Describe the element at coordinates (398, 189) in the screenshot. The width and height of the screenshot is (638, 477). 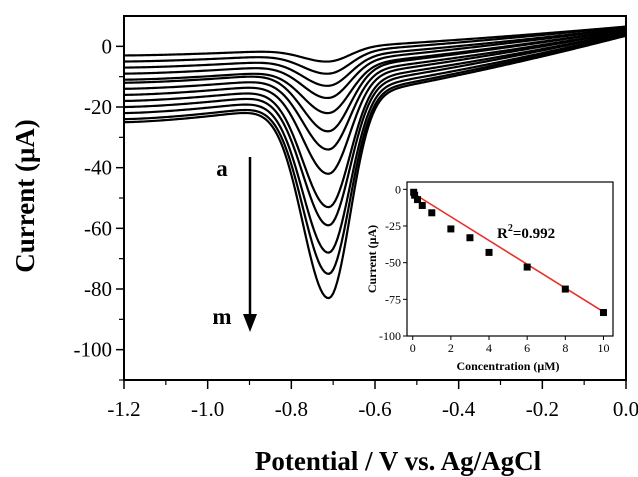
I see `inset-y-tick-label: 0` at that location.